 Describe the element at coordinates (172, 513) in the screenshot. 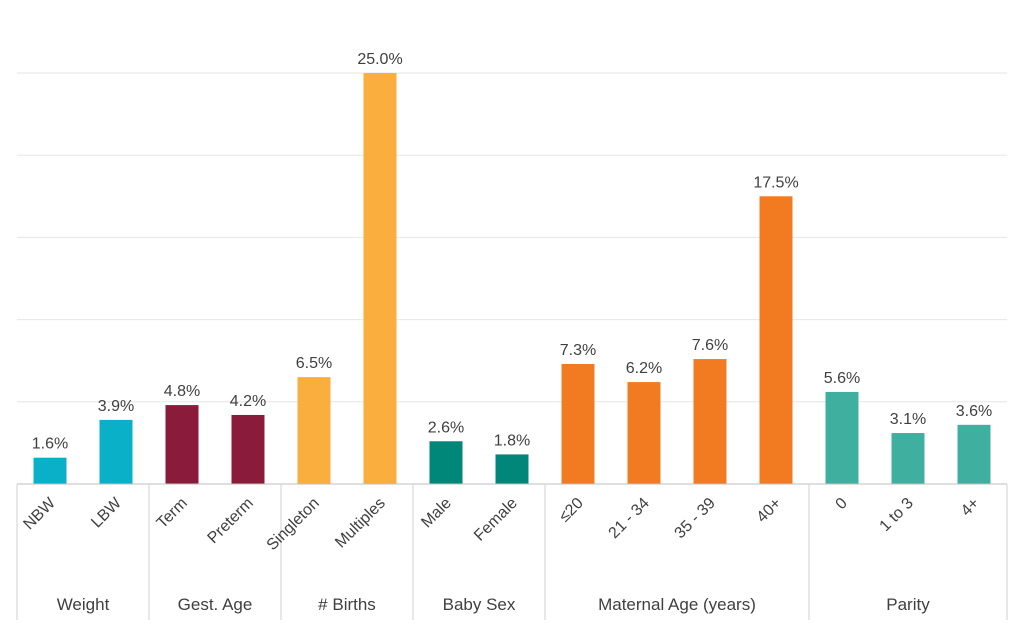

I see `category-label-term: Term` at that location.